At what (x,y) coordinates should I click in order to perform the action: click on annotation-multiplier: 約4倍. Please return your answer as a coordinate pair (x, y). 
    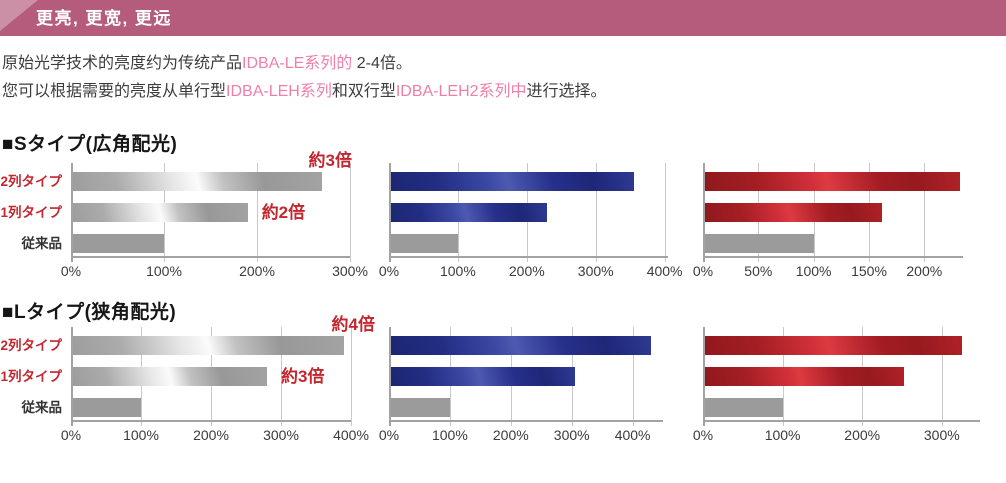
    Looking at the image, I should click on (353, 324).